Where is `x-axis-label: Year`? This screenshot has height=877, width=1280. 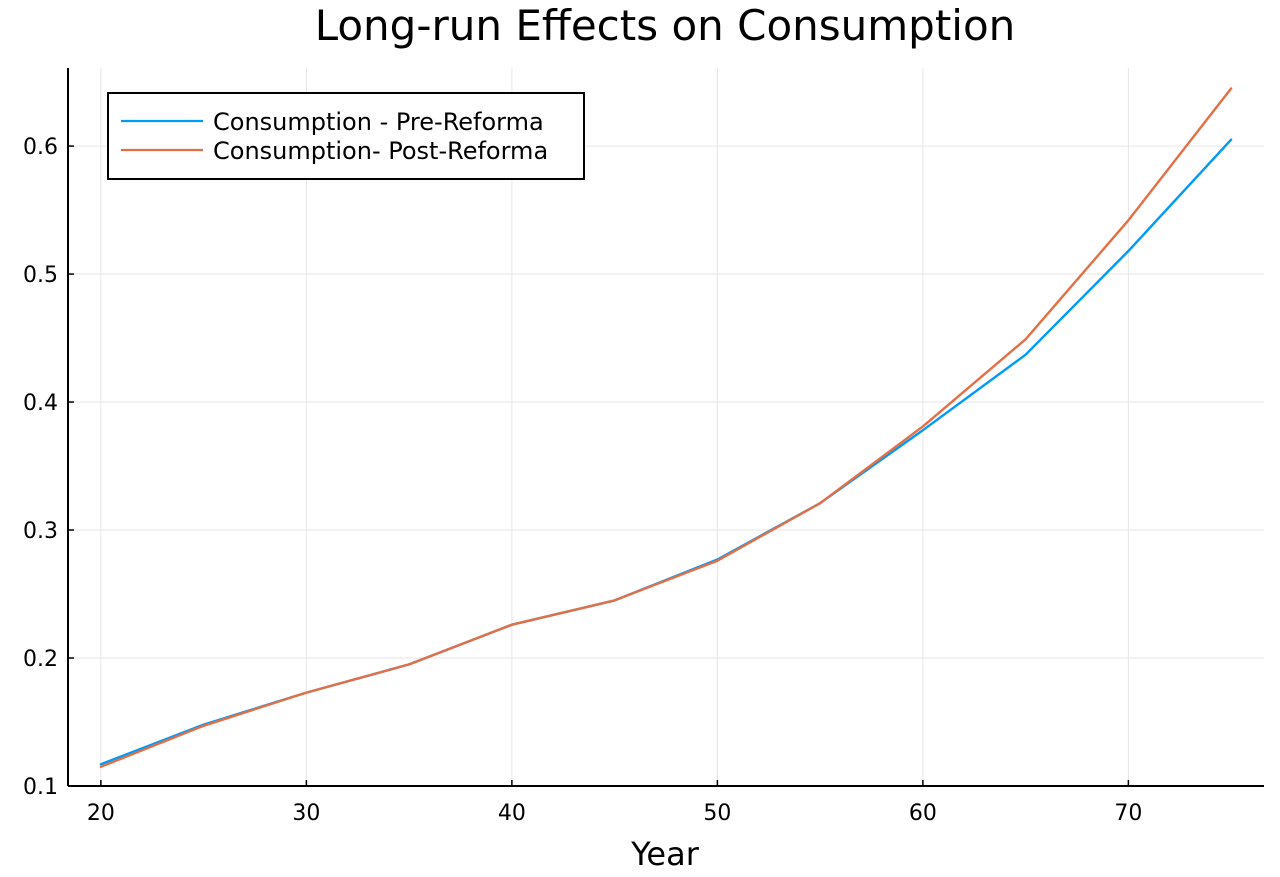 x-axis-label: Year is located at coordinates (665, 854).